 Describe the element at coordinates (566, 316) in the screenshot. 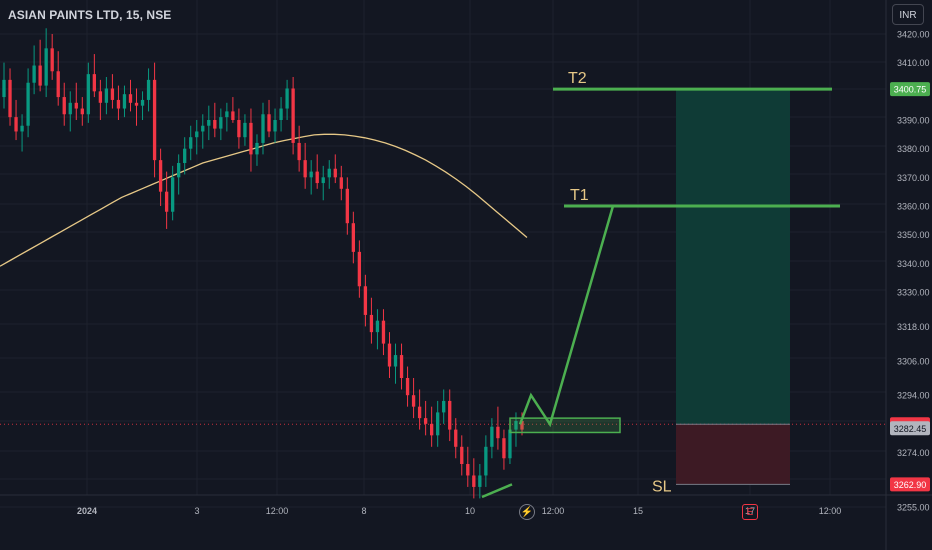

I see `projection-path` at that location.